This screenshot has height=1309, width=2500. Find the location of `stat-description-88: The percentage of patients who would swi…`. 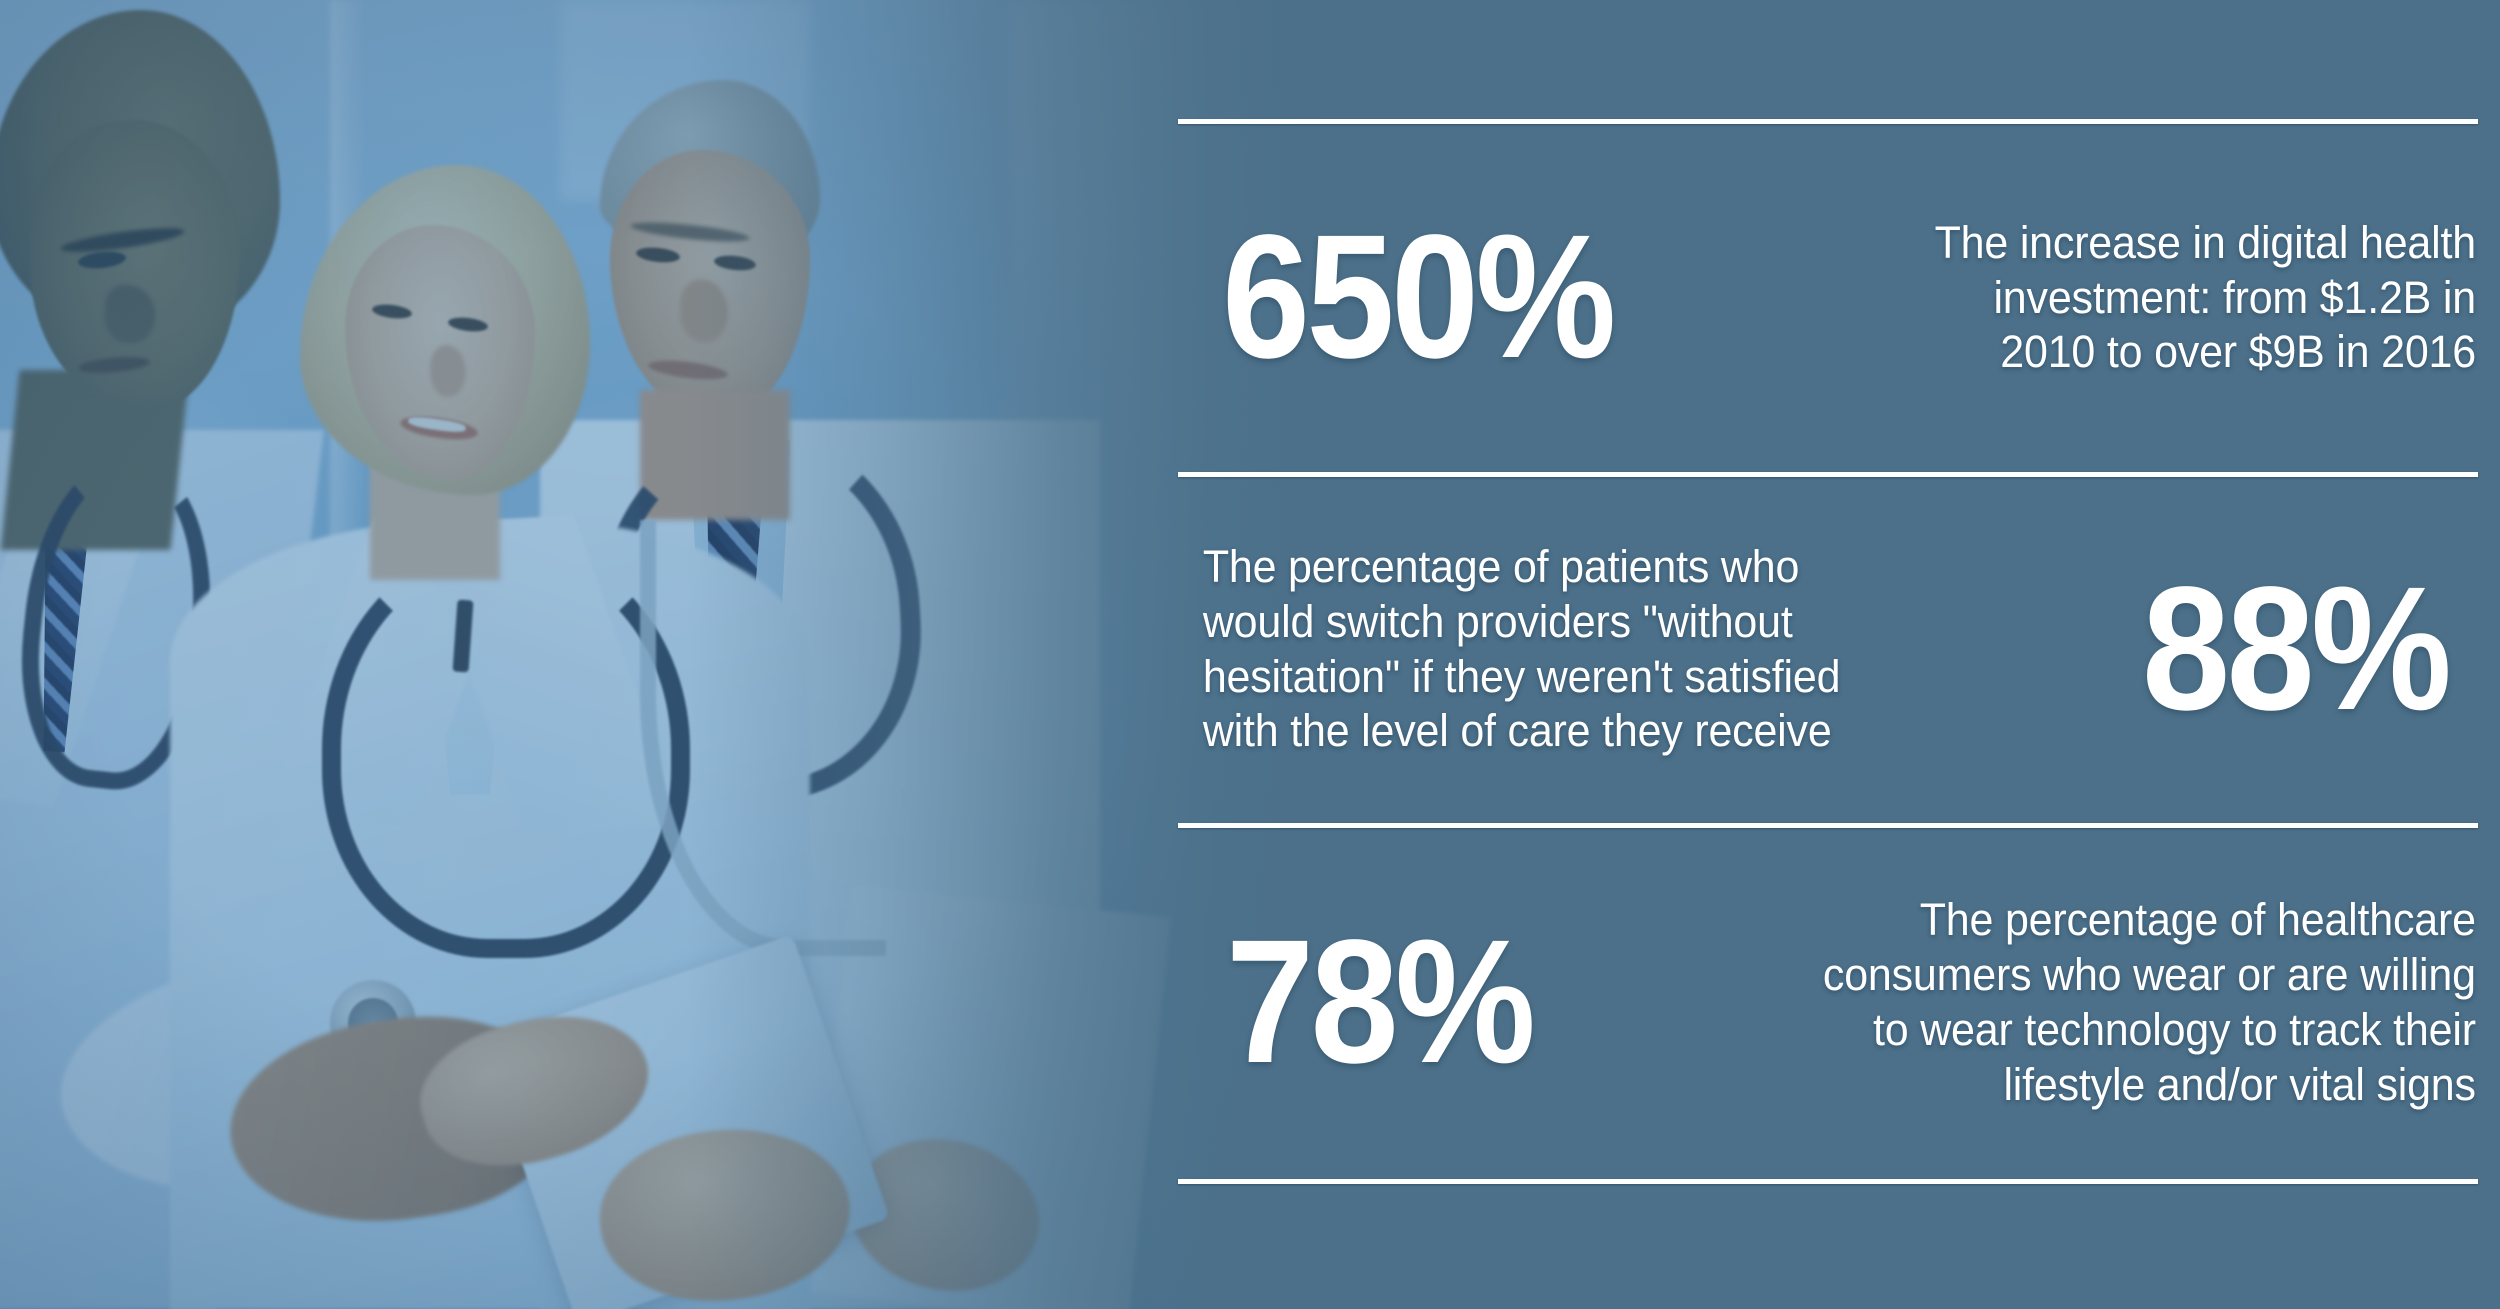

stat-description-88: The percentage of patients who would swi… is located at coordinates (1521, 648).